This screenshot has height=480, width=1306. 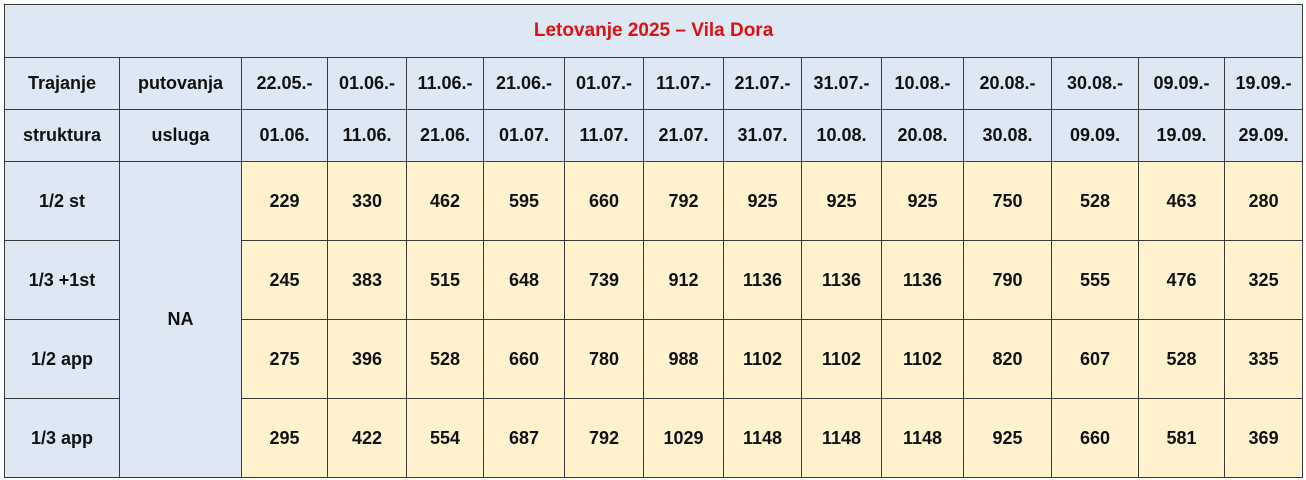 What do you see at coordinates (367, 438) in the screenshot?
I see `price-cell: 422` at bounding box center [367, 438].